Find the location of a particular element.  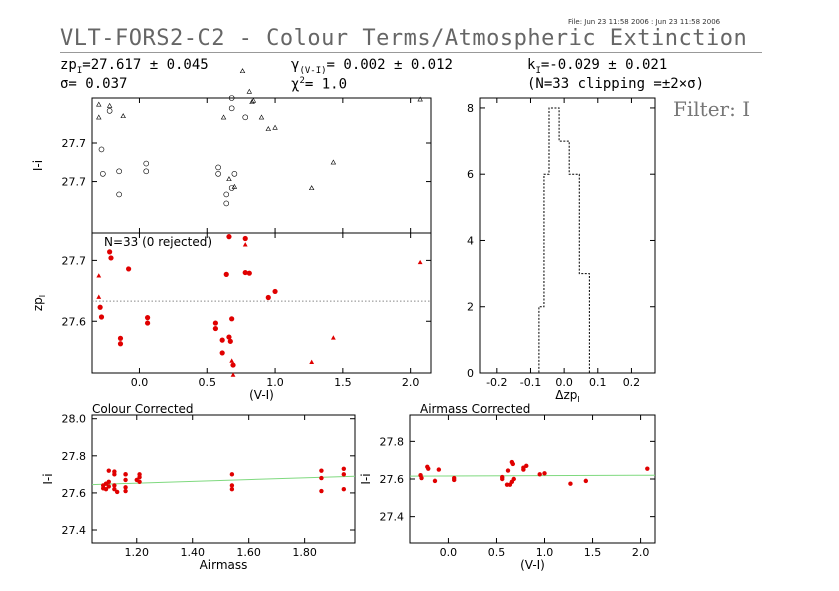

hist-xtick-label: 0.2 is located at coordinates (632, 382).